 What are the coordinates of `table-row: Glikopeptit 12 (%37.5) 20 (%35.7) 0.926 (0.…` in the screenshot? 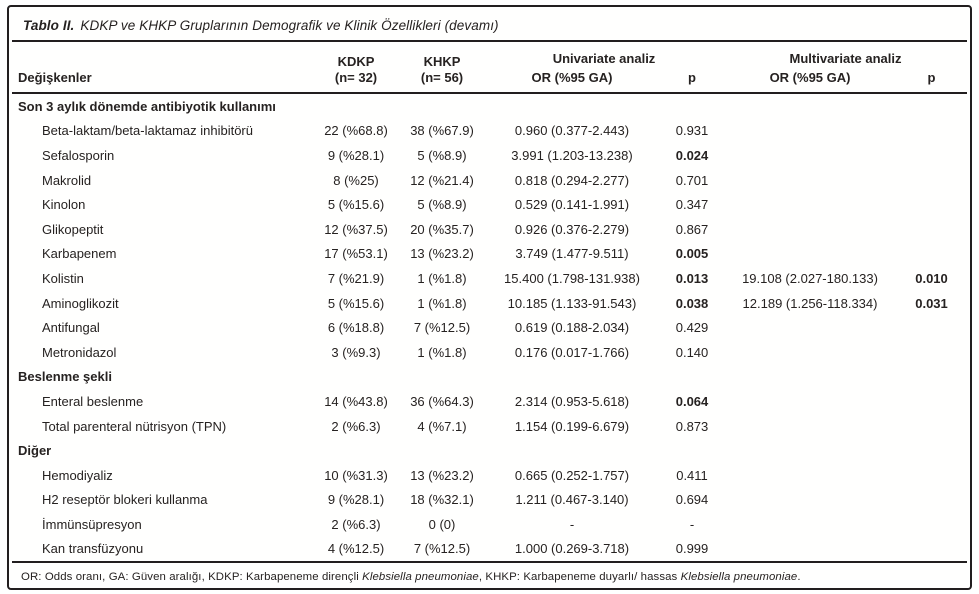 It's located at (489, 229).